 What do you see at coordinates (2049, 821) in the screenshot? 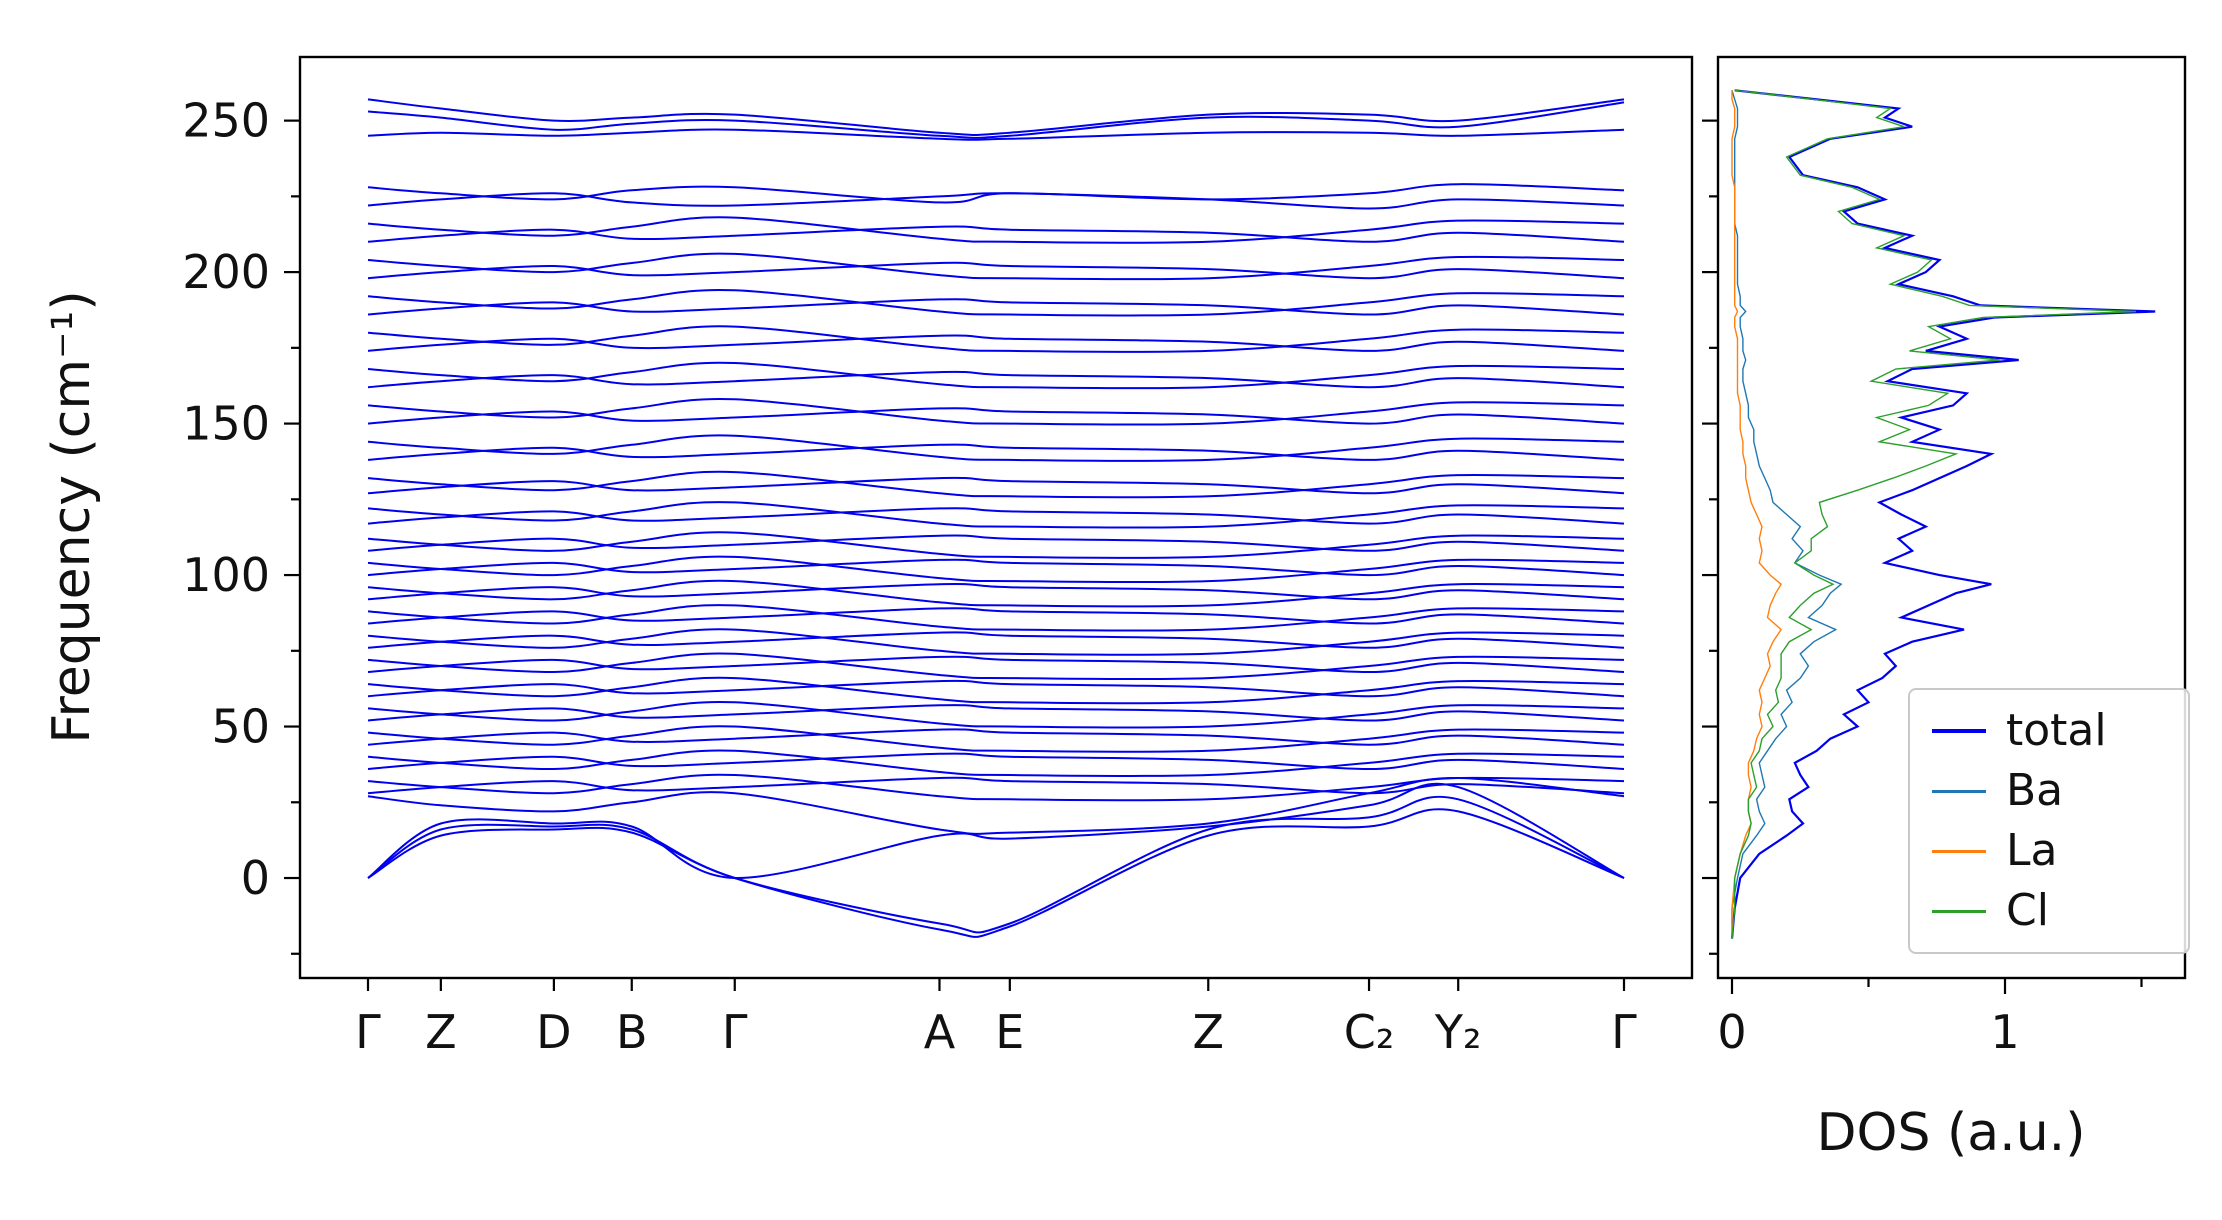
I see `dos-legend: total Ba La Cl` at bounding box center [2049, 821].